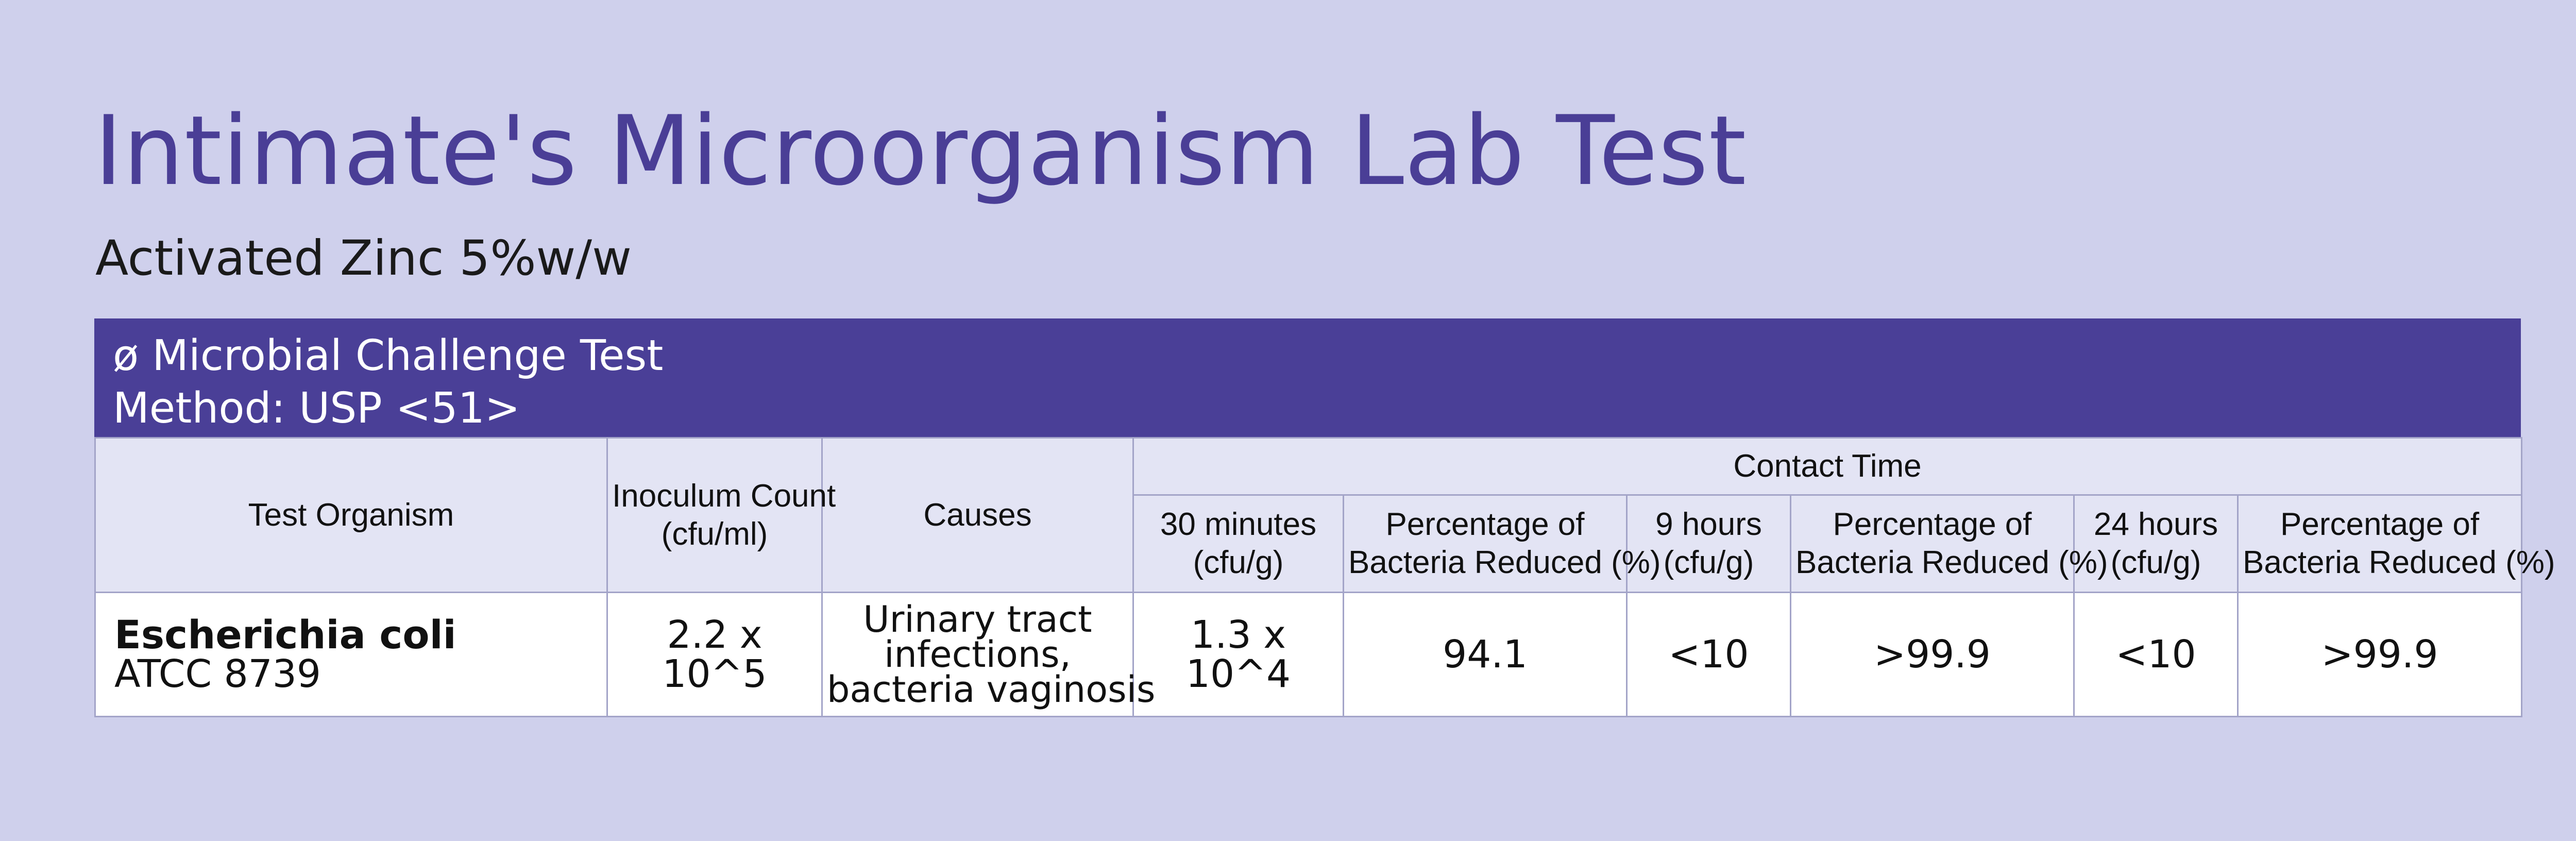  Describe the element at coordinates (714, 534) in the screenshot. I see `header-inoculum-line2: (cfu/ml)` at that location.